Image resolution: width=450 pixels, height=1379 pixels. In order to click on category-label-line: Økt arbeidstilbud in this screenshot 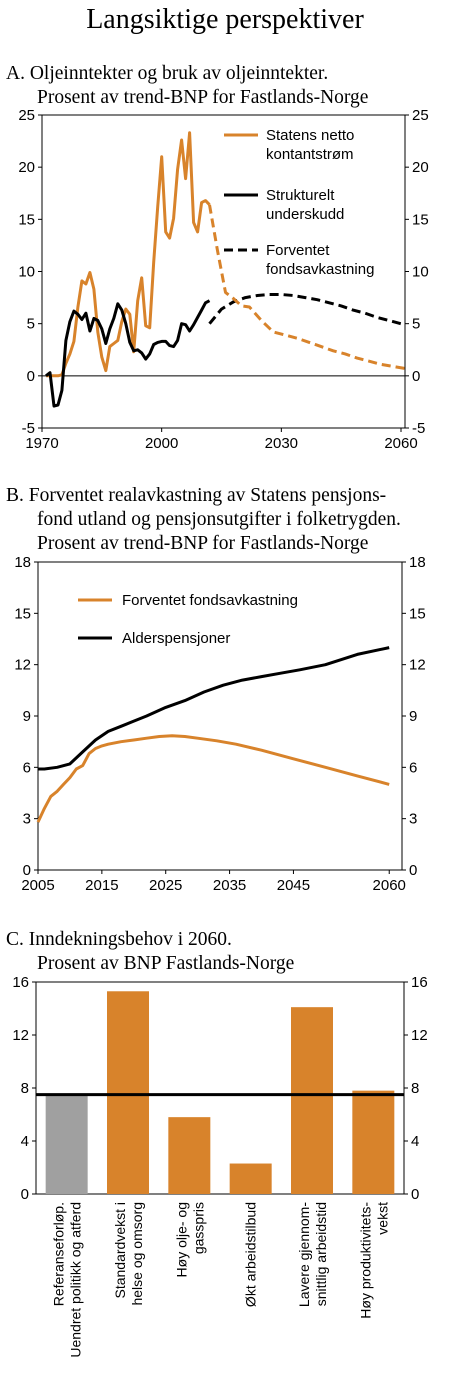, I will do `click(251, 1254)`.